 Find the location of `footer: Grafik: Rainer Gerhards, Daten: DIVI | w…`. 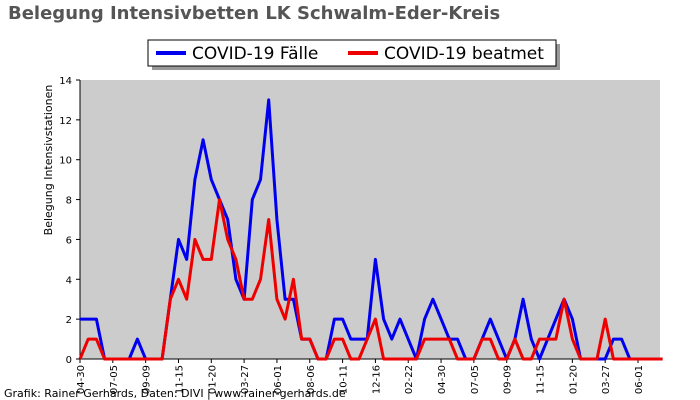

footer: Grafik: Rainer Gerhards, Daten: DIVI | w… is located at coordinates (175, 393).